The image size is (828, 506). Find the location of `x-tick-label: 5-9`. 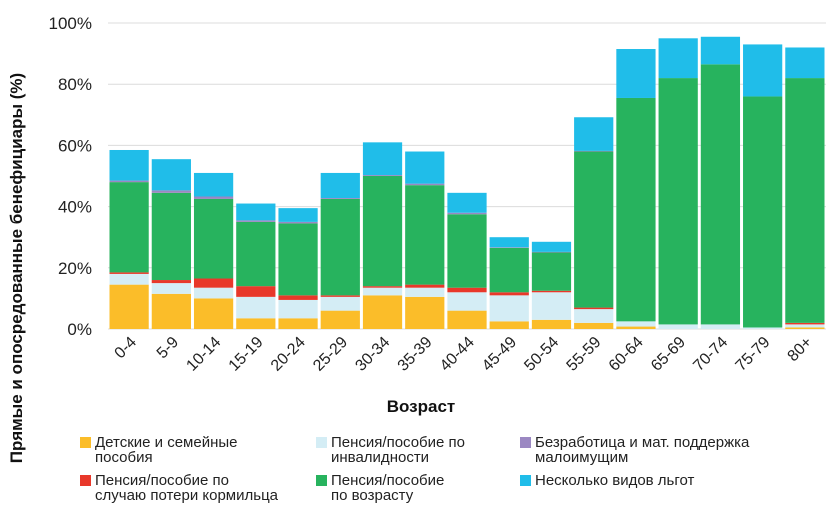

x-tick-label: 5-9 is located at coordinates (168, 348).